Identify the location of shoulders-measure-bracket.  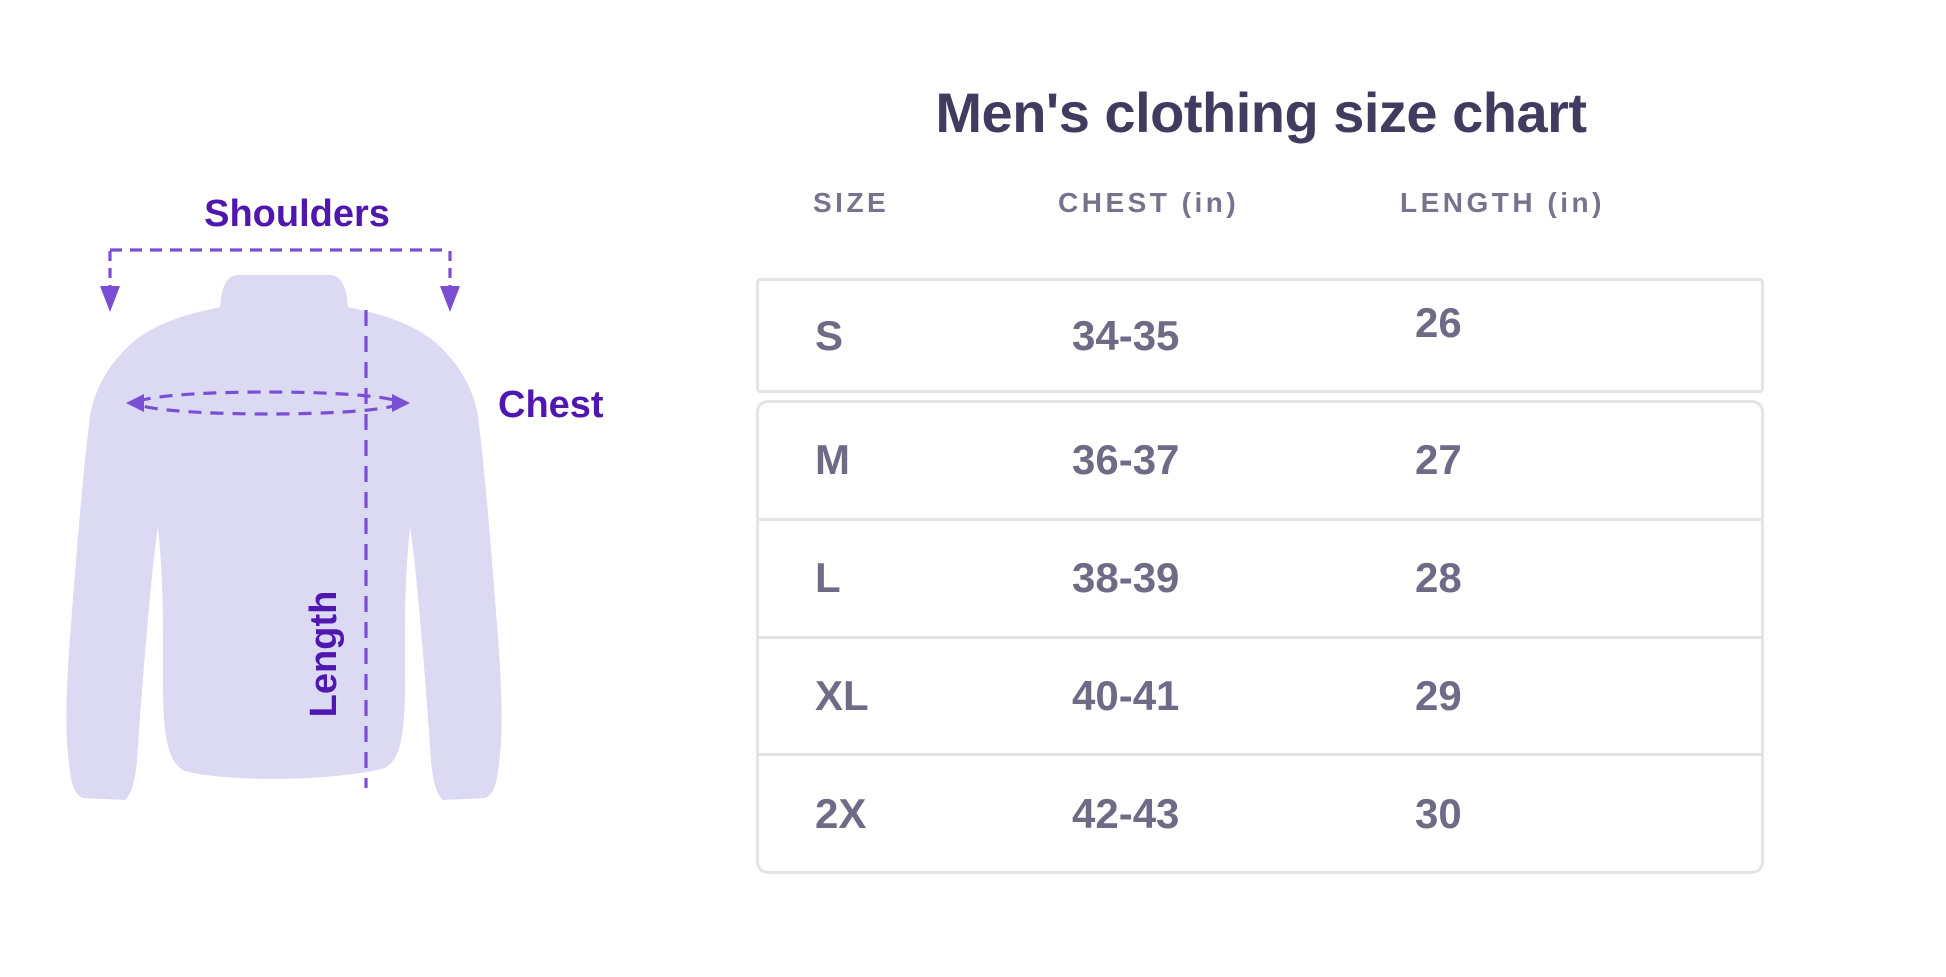
(280, 280).